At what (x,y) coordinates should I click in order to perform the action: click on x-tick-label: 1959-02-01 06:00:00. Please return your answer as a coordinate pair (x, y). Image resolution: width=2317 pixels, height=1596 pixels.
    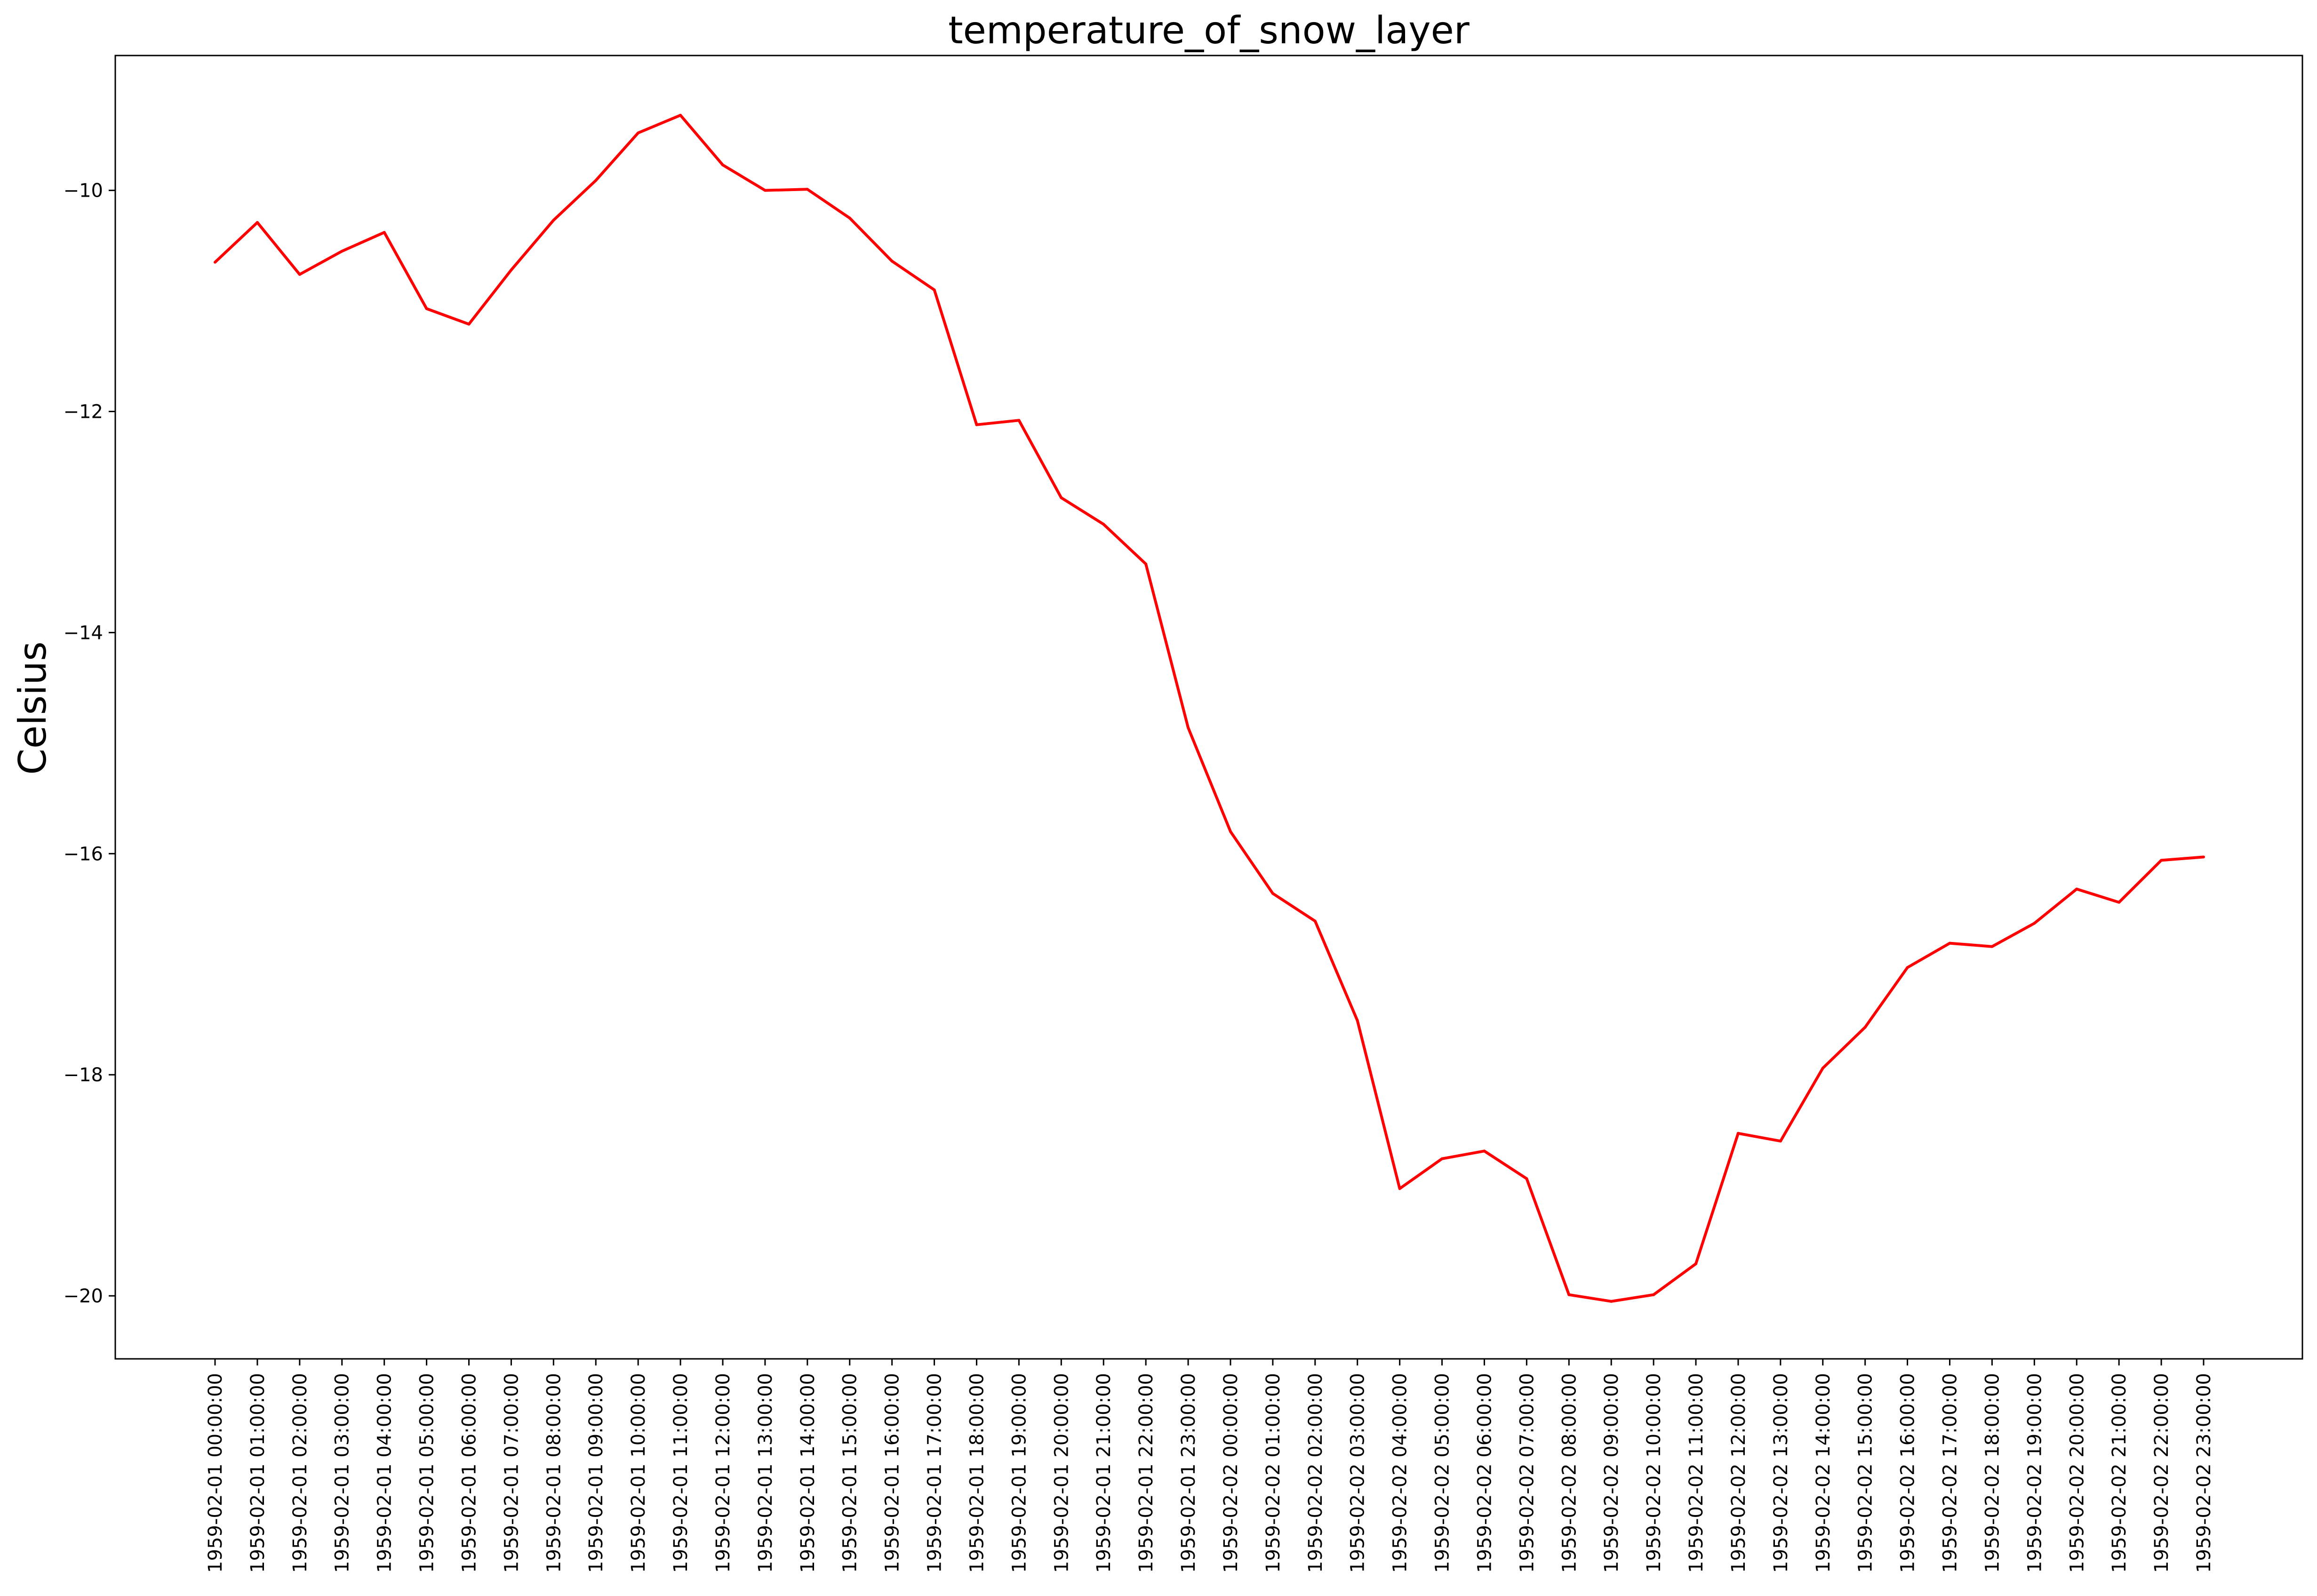
    Looking at the image, I should click on (469, 1473).